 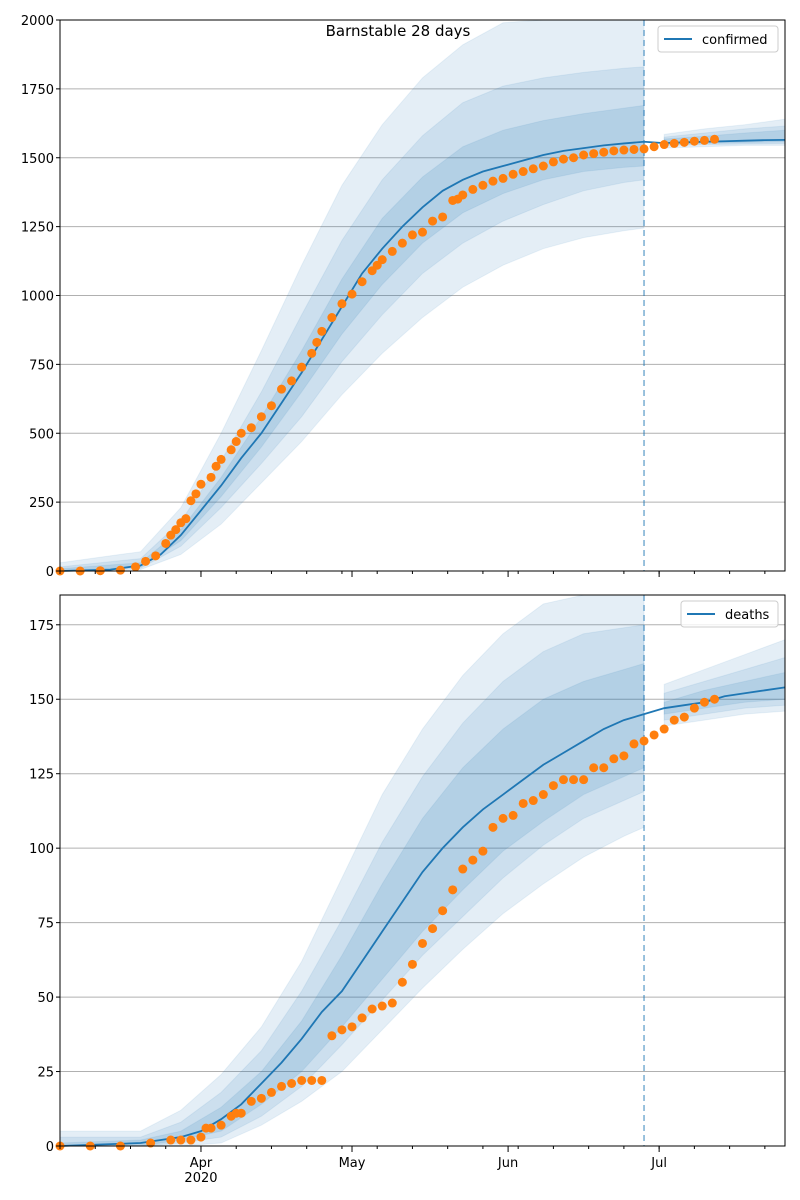 I want to click on confirmed-ytick-label: 0, so click(x=50, y=572).